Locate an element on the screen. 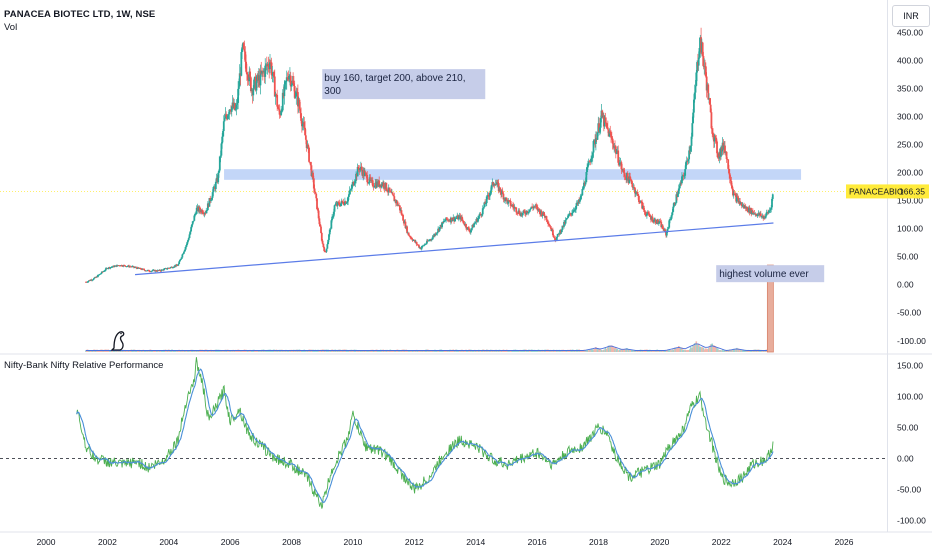 Image resolution: width=932 pixels, height=550 pixels. time-axis-tick-4: 2008 is located at coordinates (291, 542).